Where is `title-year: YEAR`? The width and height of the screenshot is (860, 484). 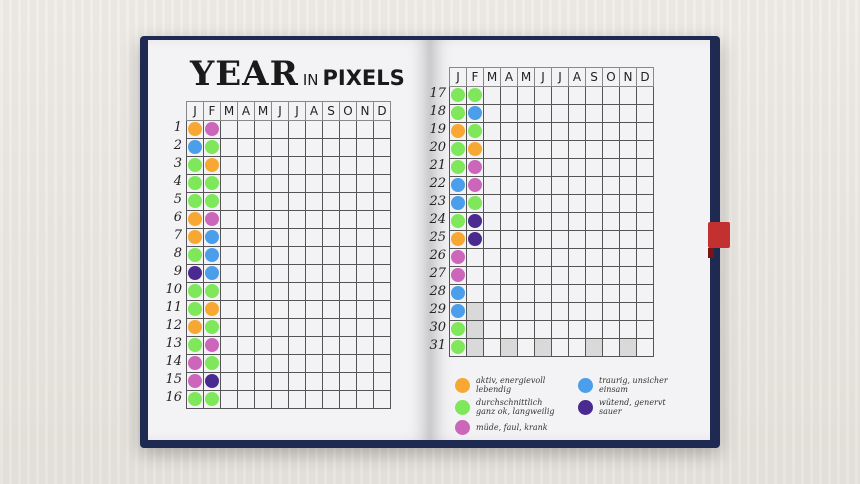
title-year: YEAR is located at coordinates (244, 74).